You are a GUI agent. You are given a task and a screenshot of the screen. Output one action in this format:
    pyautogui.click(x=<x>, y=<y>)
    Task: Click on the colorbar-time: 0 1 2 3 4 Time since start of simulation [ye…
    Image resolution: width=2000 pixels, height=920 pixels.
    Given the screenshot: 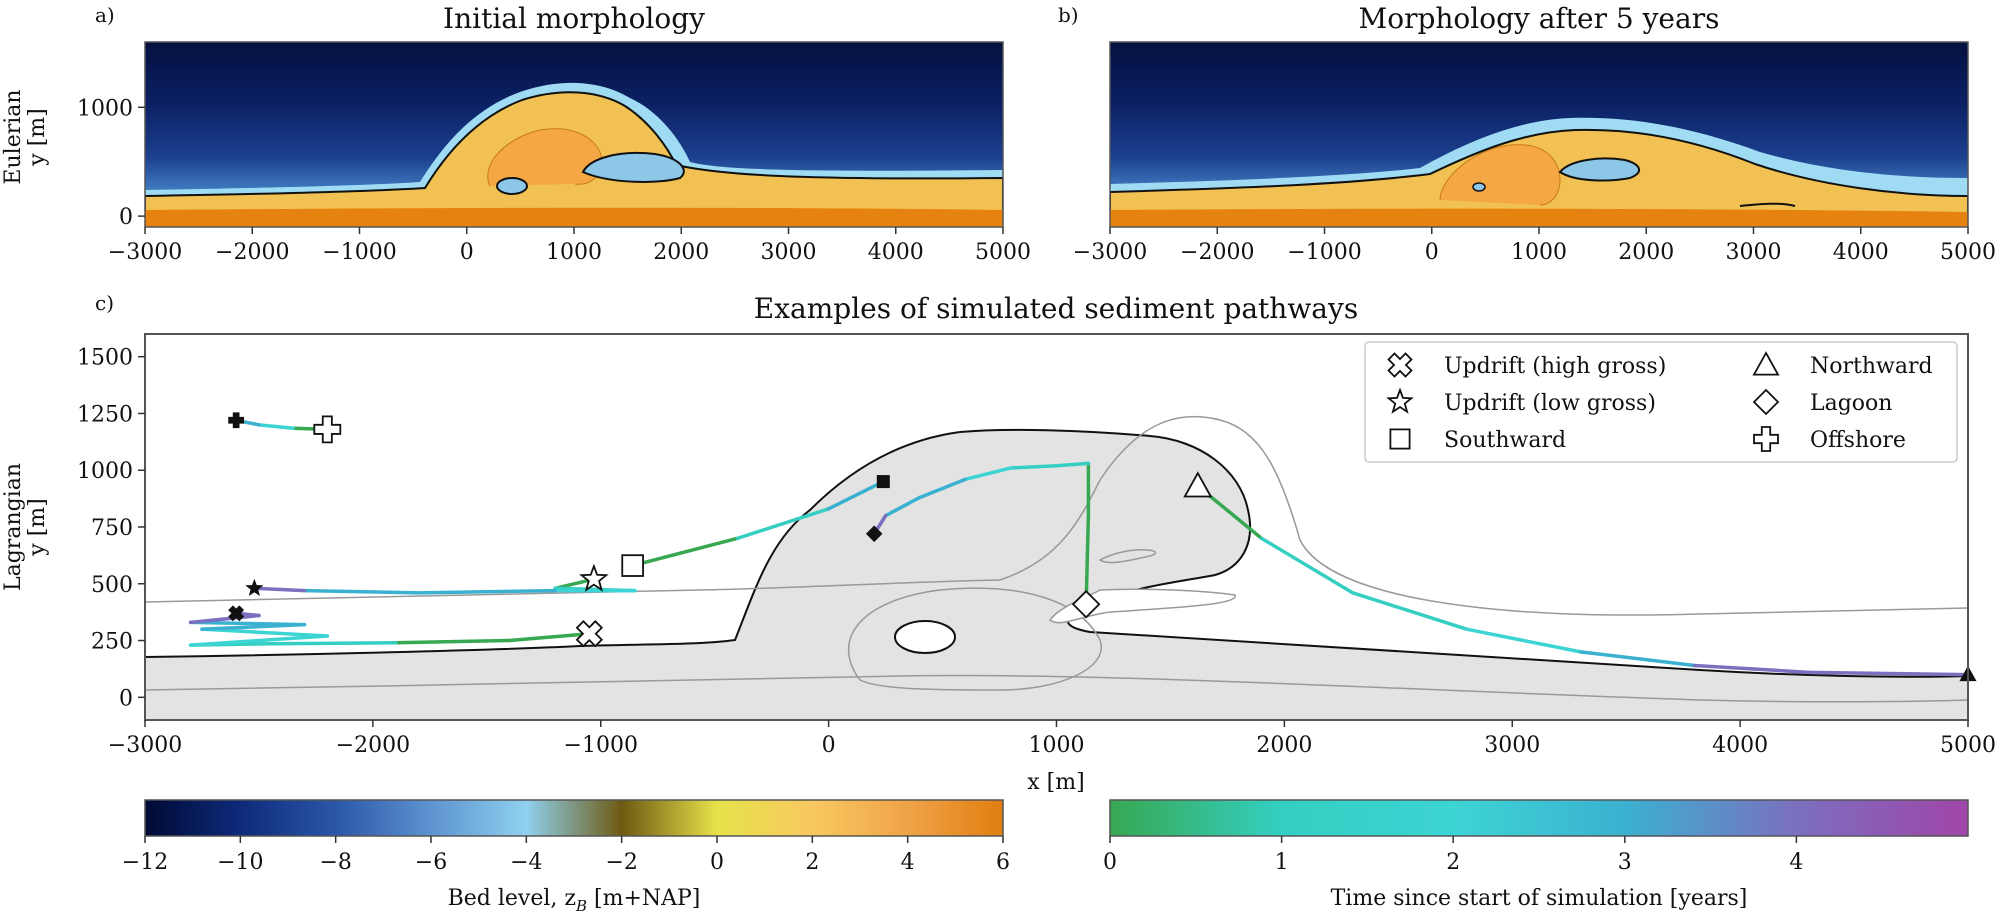 What is the action you would take?
    pyautogui.click(x=1536, y=855)
    